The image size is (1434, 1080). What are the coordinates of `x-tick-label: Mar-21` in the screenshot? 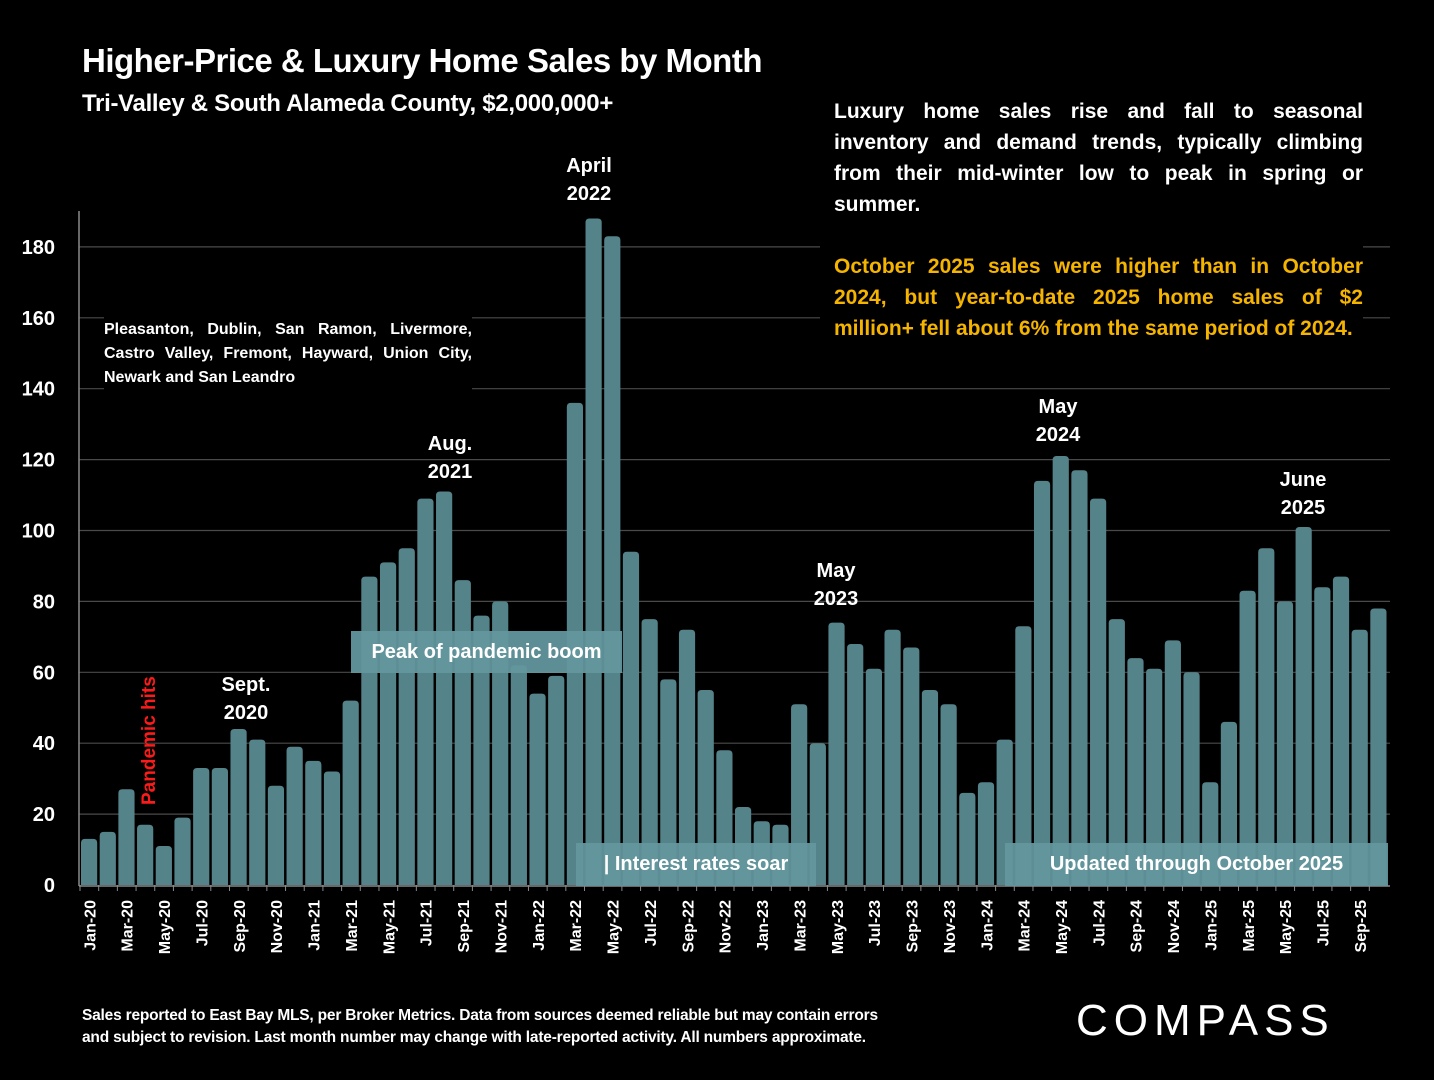 It's located at (352, 926).